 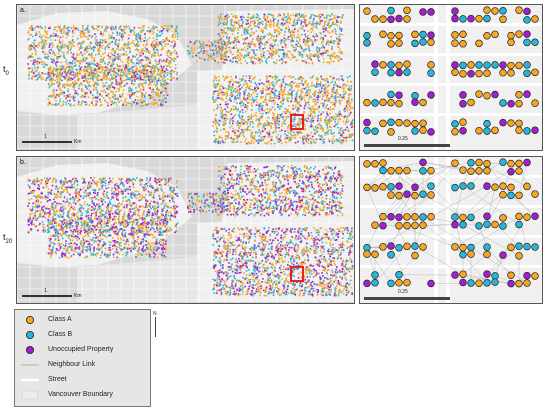 What do you see at coordinates (82, 335) in the screenshot?
I see `legend-item-class-b: Class B` at bounding box center [82, 335].